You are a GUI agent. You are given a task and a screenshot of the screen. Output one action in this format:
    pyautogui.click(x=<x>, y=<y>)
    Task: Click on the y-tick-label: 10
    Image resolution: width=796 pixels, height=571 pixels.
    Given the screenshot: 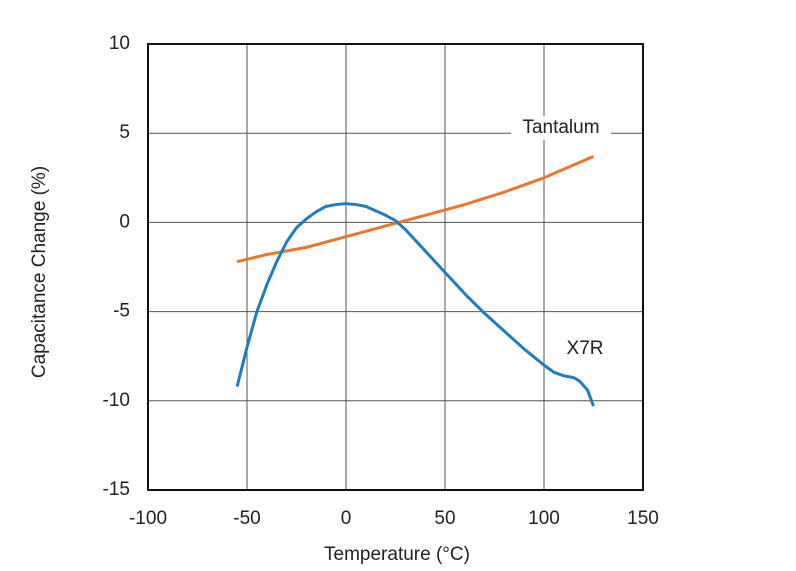 What is the action you would take?
    pyautogui.click(x=119, y=43)
    